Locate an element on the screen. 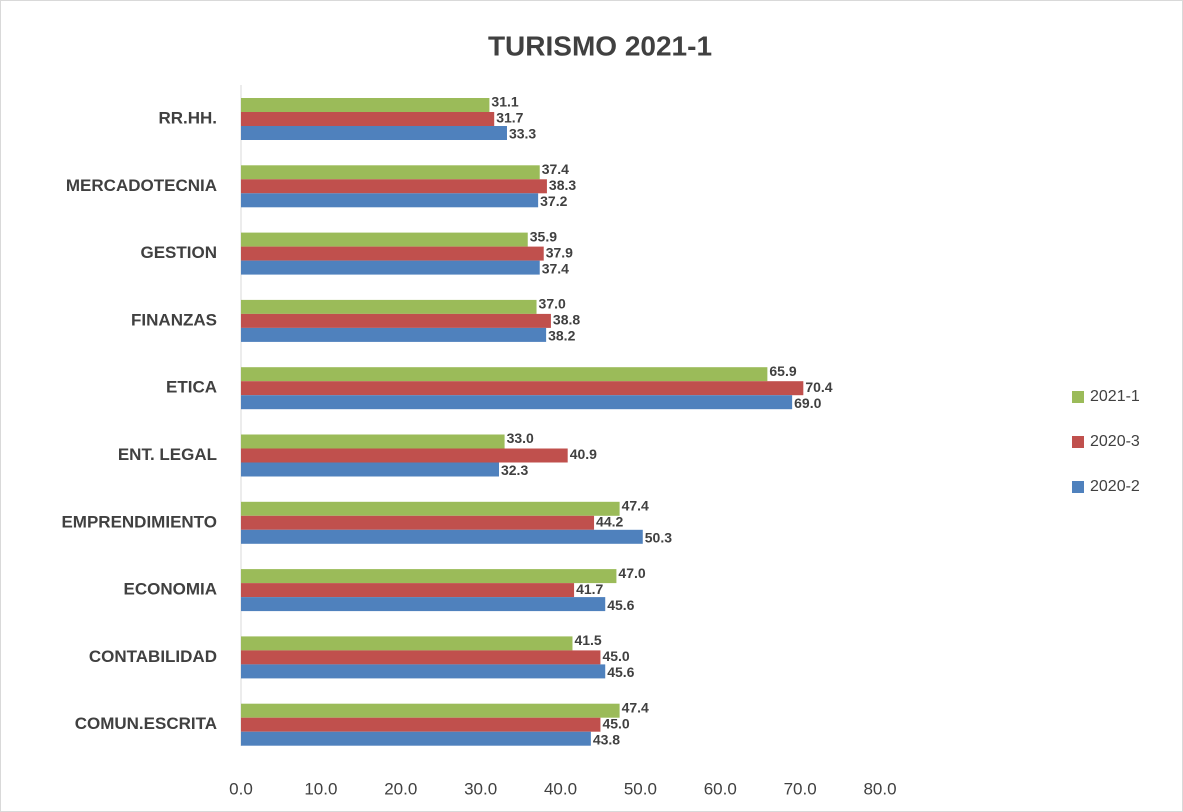 The height and width of the screenshot is (812, 1183). data-label: 32.3 is located at coordinates (514, 470).